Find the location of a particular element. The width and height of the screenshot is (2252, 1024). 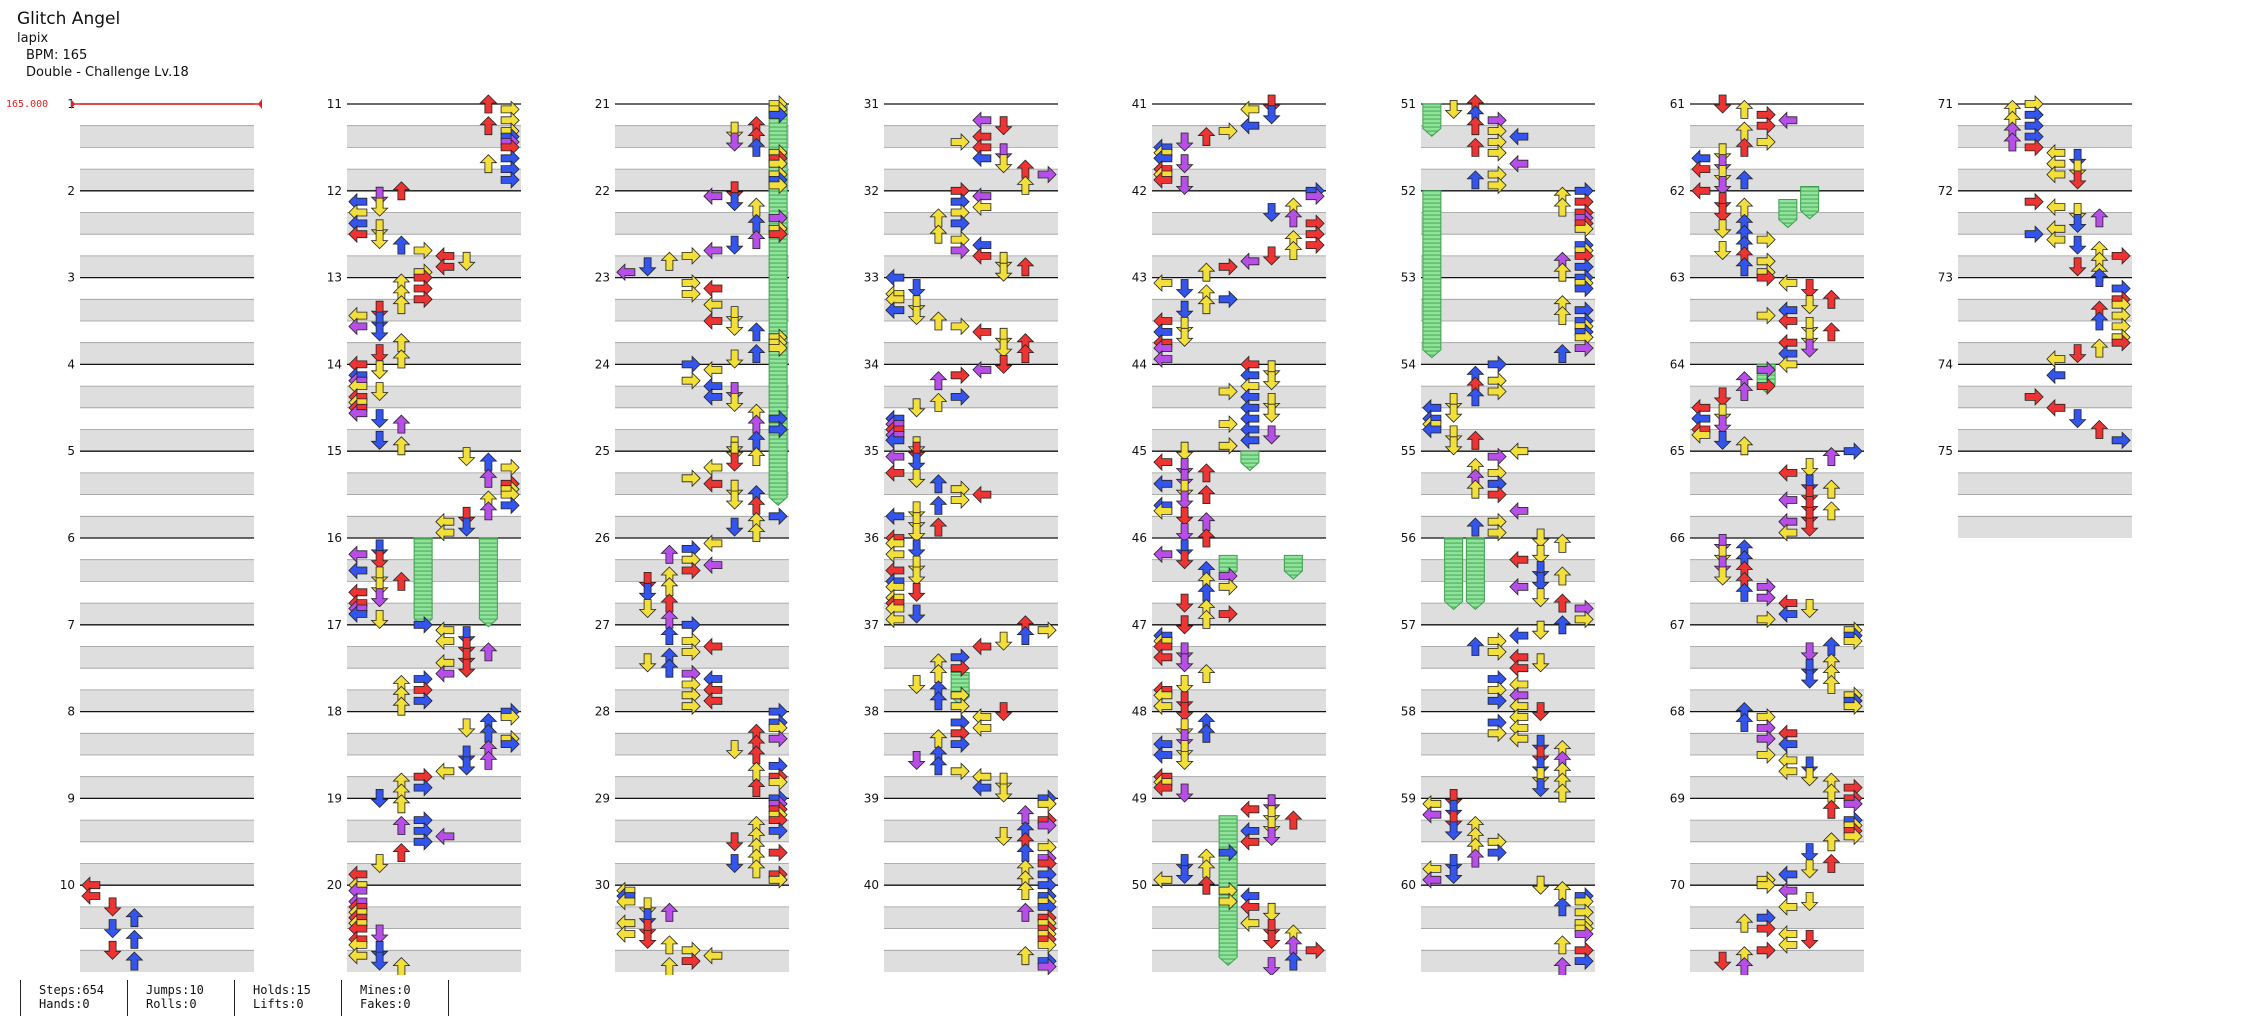

stat-jumps: Jumps:10 is located at coordinates (175, 990).